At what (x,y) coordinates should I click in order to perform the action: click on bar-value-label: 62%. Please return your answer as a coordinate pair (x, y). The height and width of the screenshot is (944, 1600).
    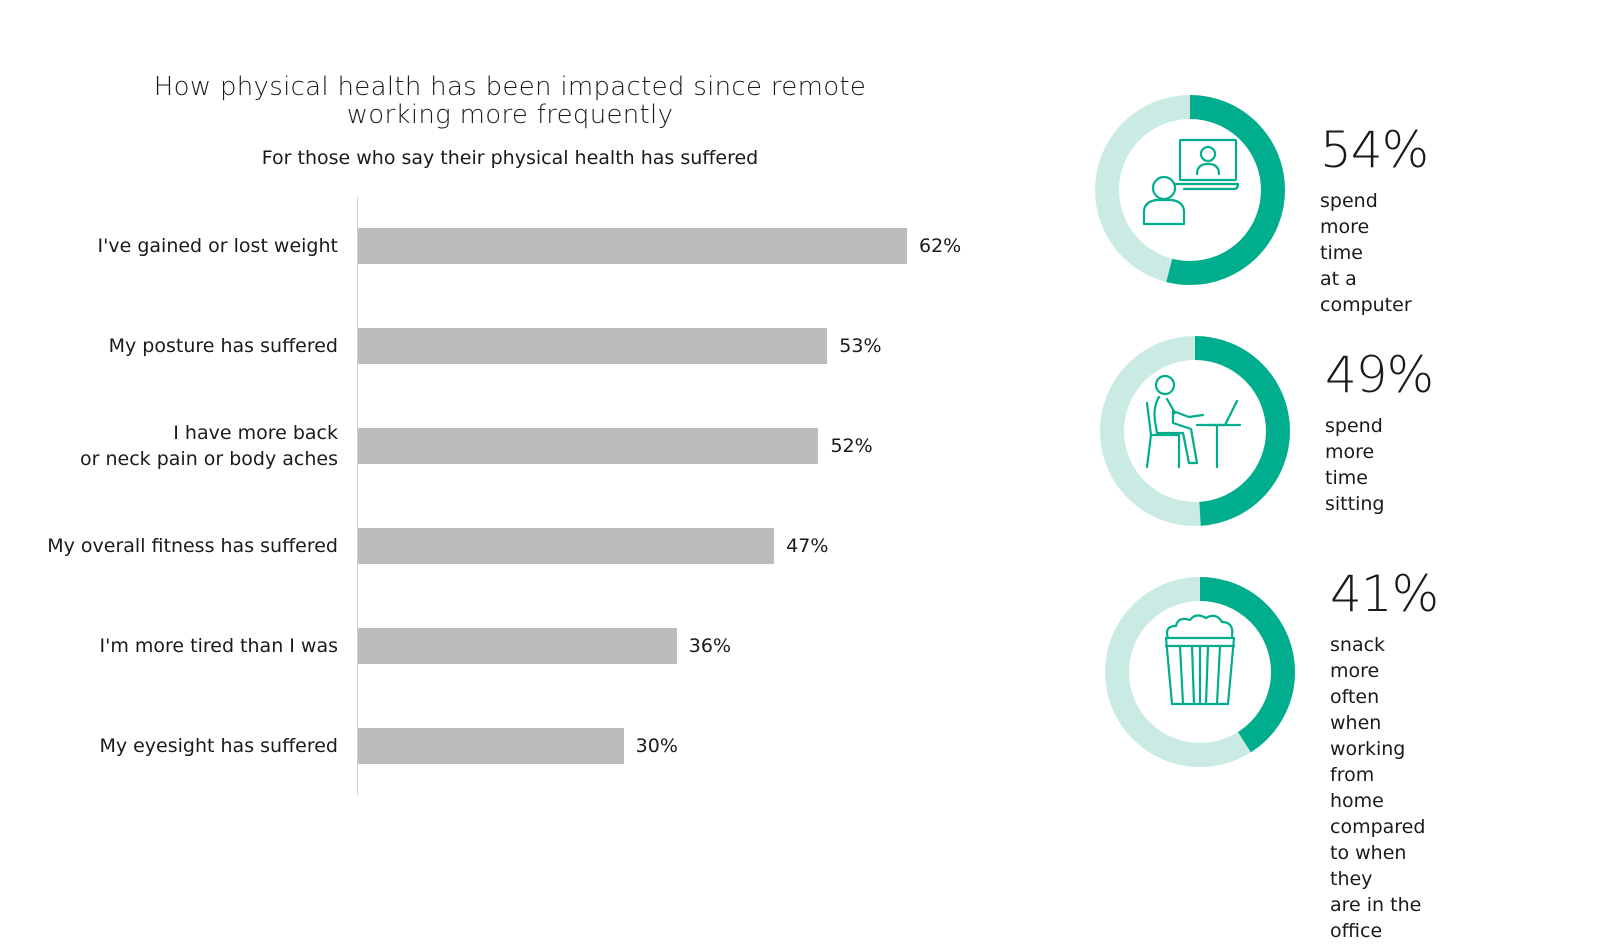
    Looking at the image, I should click on (940, 246).